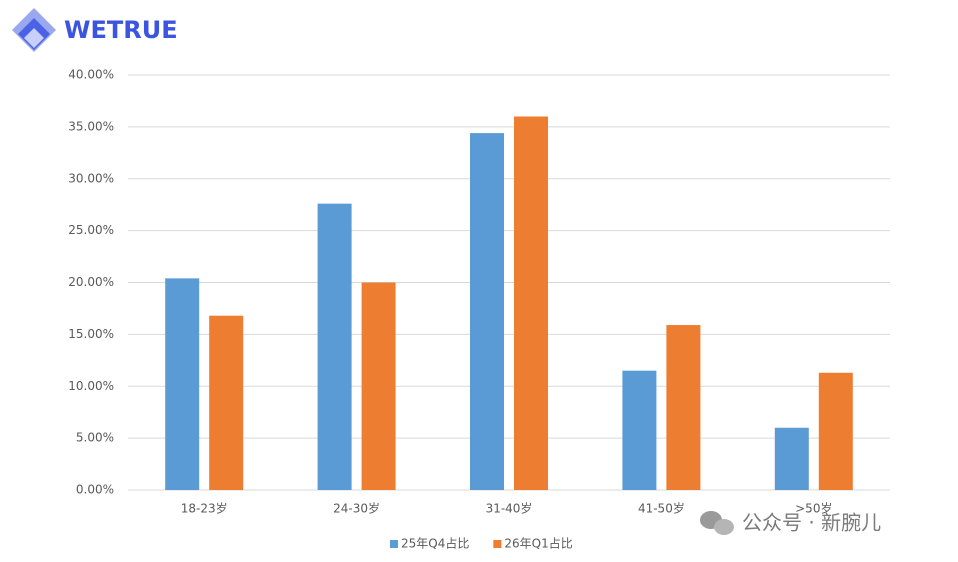  I want to click on y-tick-label: 5.00%, so click(95, 438).